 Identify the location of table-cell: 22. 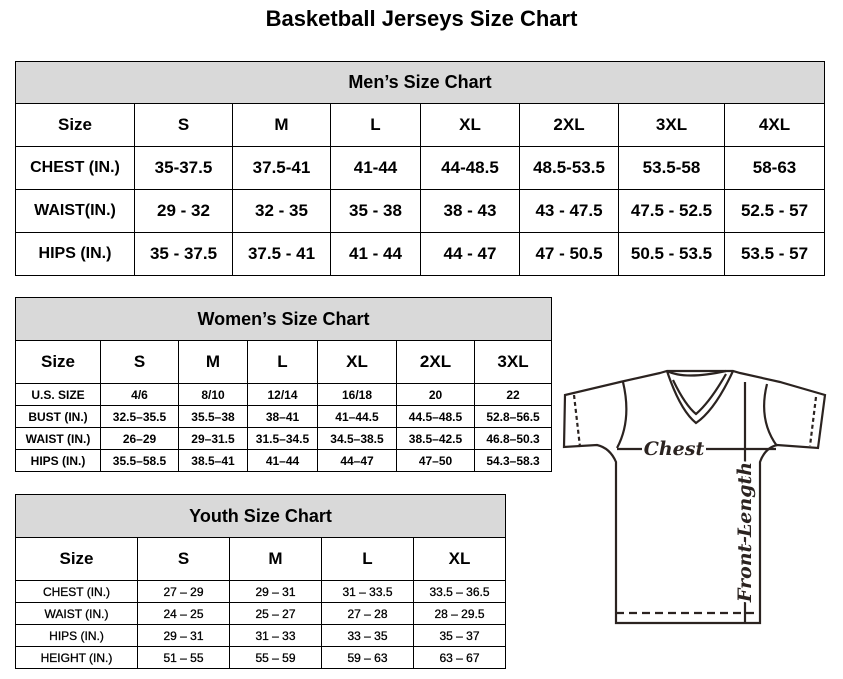
(513, 394).